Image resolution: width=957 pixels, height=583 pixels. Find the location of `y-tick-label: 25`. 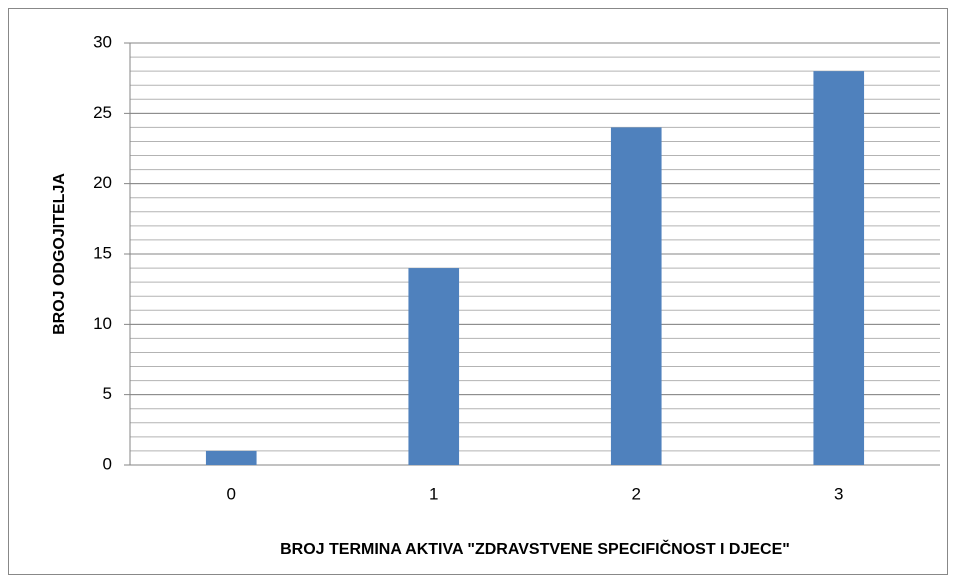

y-tick-label: 25 is located at coordinates (102, 112).